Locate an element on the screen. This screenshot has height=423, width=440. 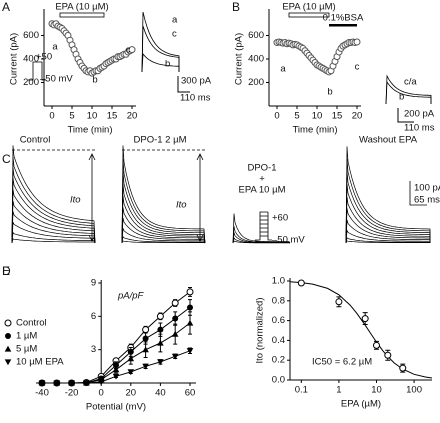
x-tick-label: 40 is located at coordinates (160, 393).